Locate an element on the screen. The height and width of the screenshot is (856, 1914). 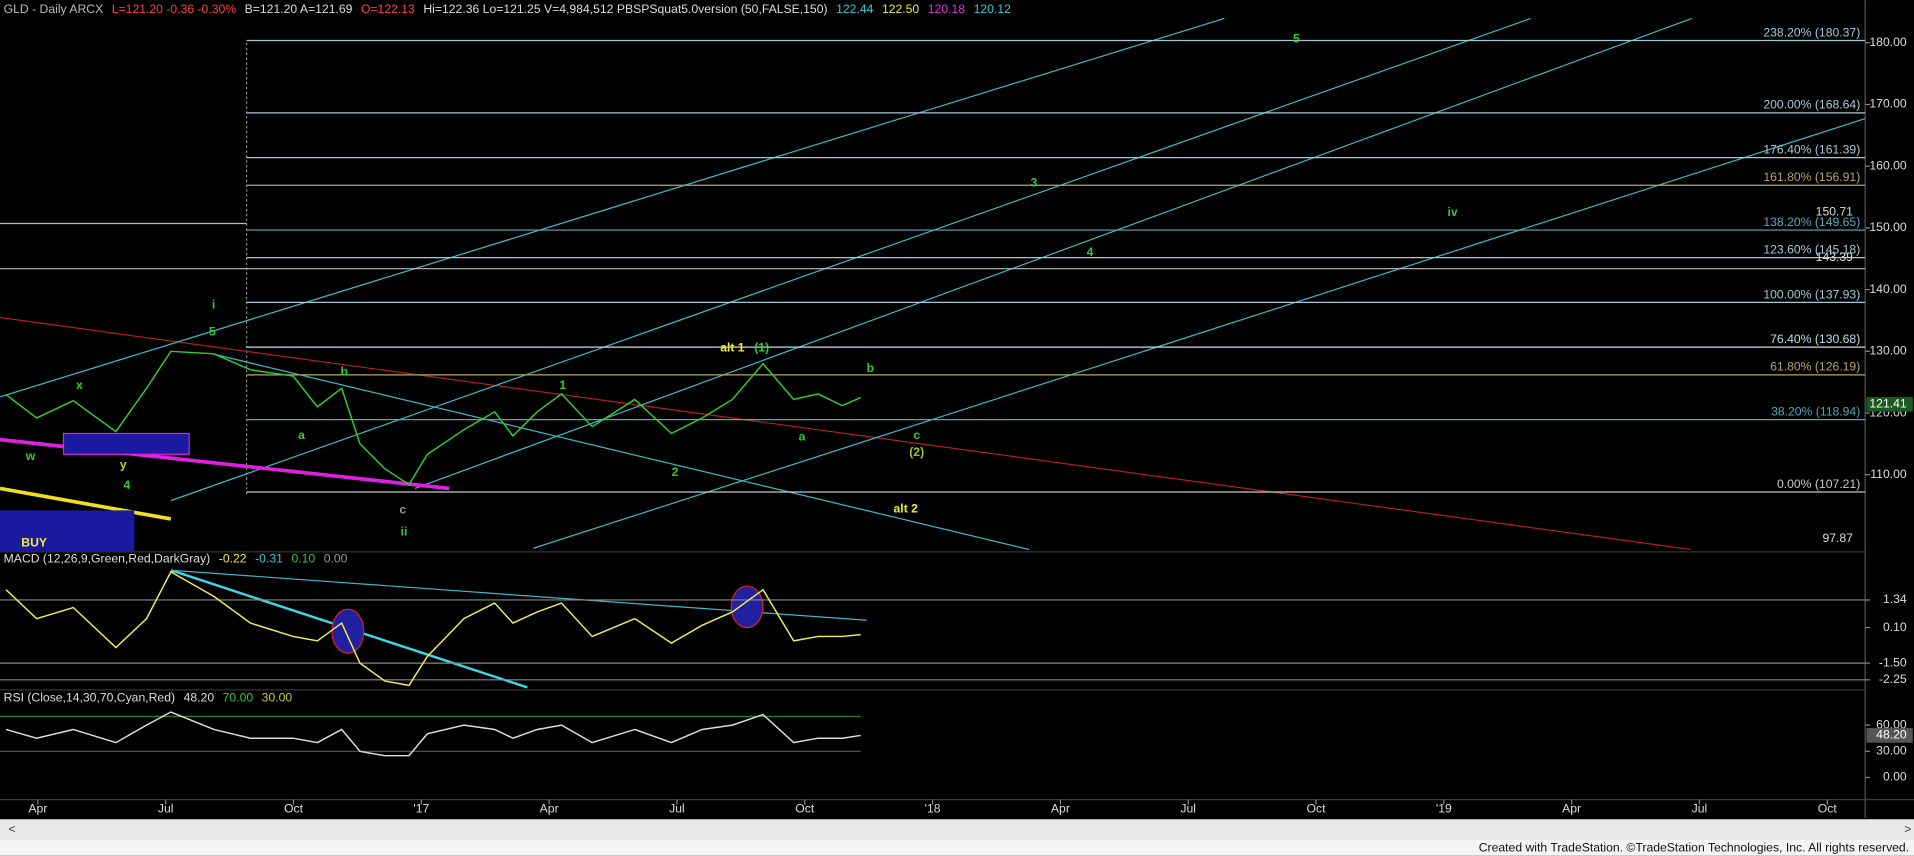
wave-label: 1 is located at coordinates (562, 385).